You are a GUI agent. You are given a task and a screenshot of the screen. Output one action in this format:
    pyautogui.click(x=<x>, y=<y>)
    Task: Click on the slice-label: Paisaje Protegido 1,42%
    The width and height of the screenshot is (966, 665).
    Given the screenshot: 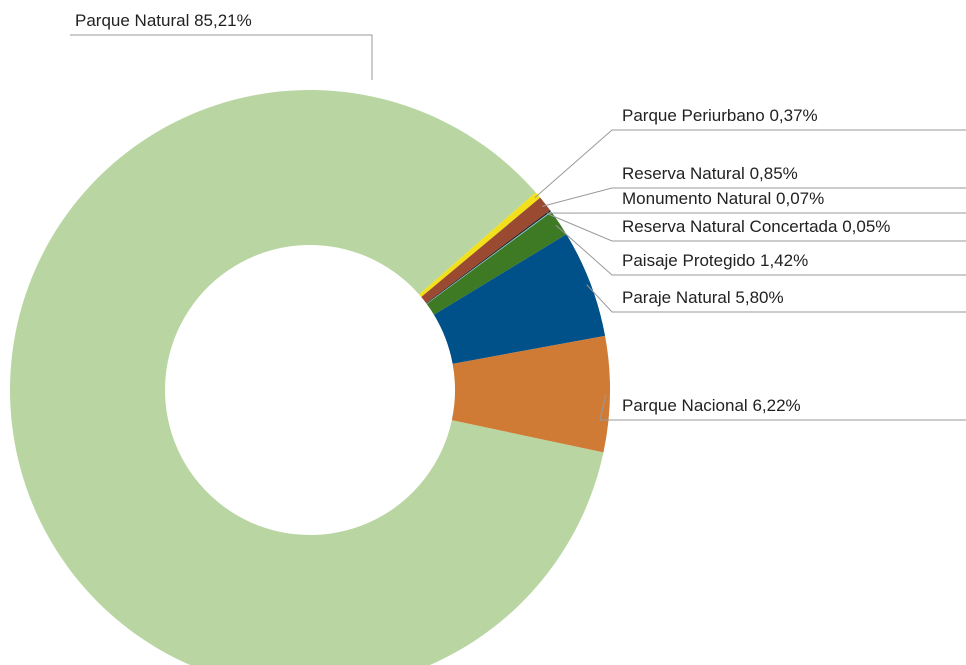 What is the action you would take?
    pyautogui.click(x=715, y=260)
    